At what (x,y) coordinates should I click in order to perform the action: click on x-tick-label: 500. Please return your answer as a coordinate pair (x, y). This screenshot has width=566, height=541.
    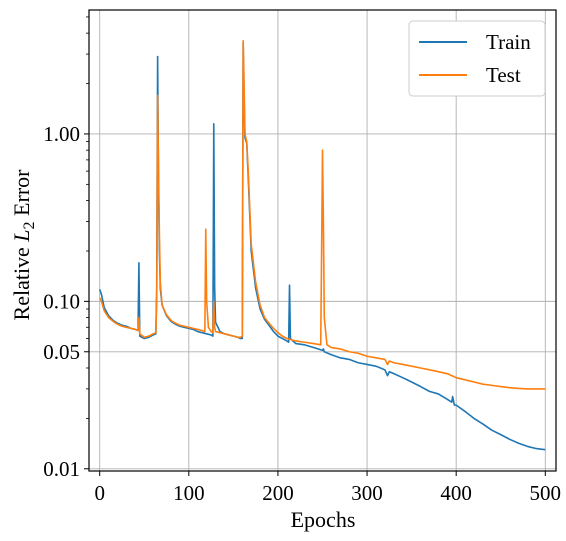
    Looking at the image, I should click on (546, 493).